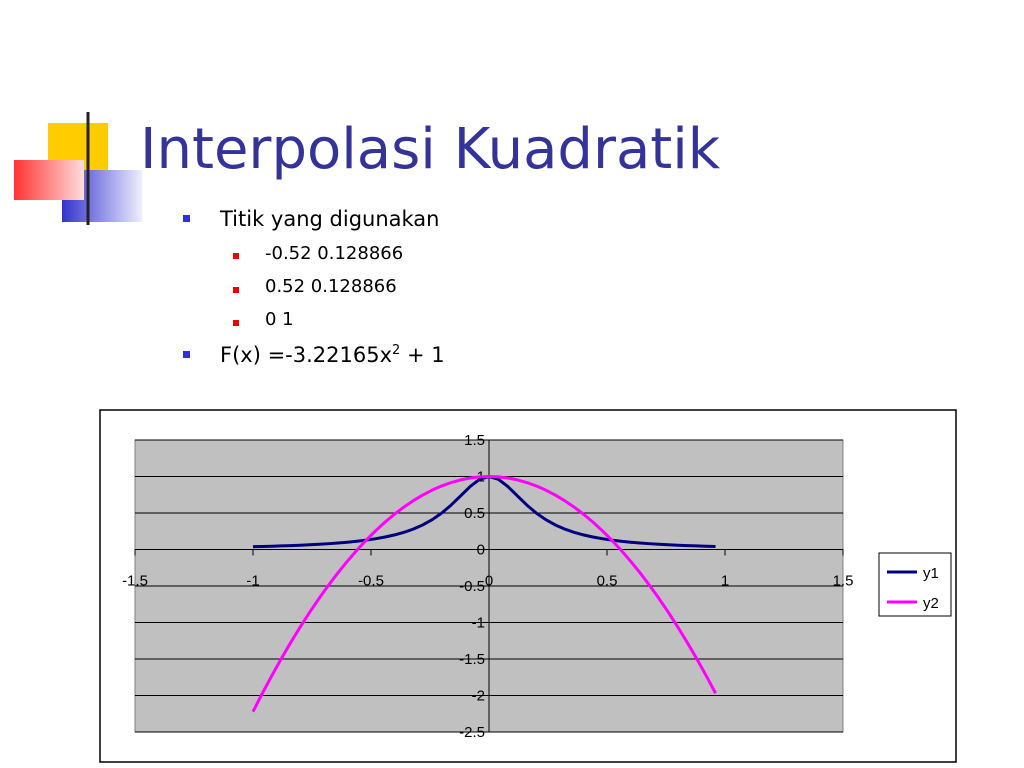  Describe the element at coordinates (371, 581) in the screenshot. I see `x-tick-label: -0.5` at that location.